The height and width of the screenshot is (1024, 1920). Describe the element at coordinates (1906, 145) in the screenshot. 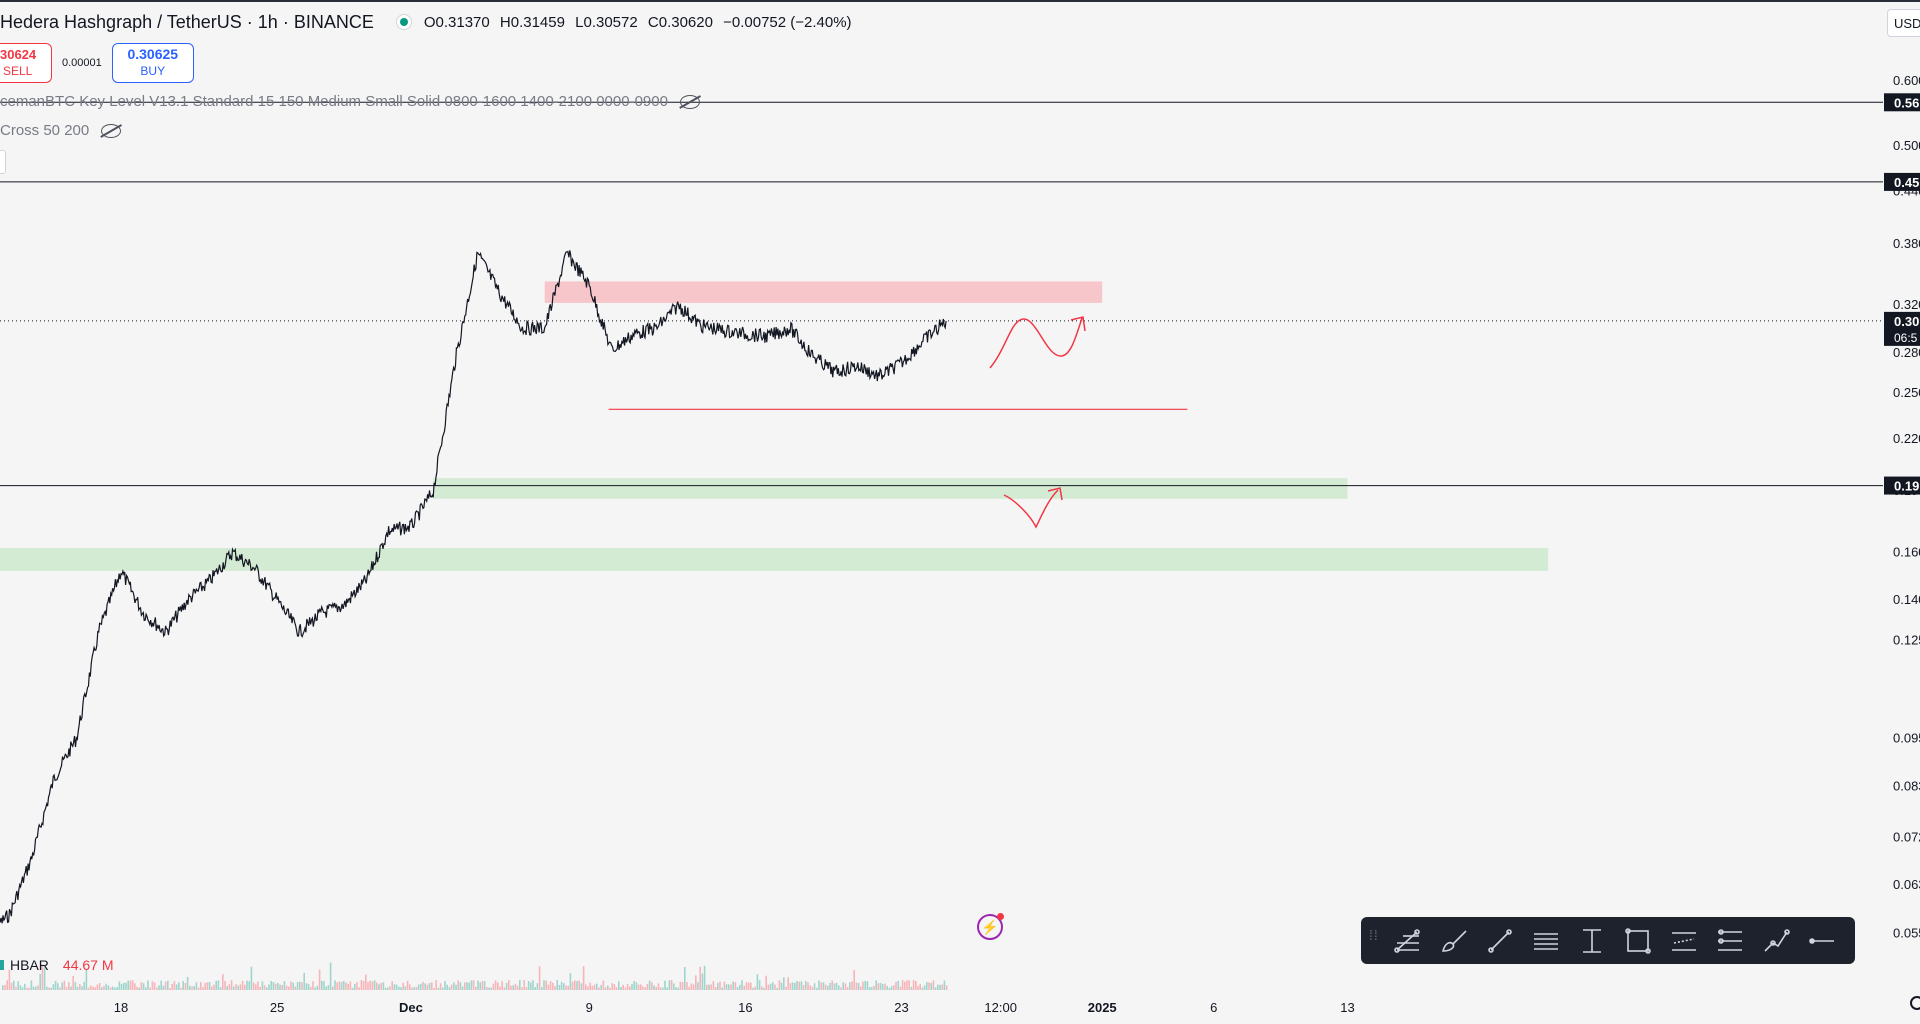

I see `price-tick-label: 0.500` at that location.